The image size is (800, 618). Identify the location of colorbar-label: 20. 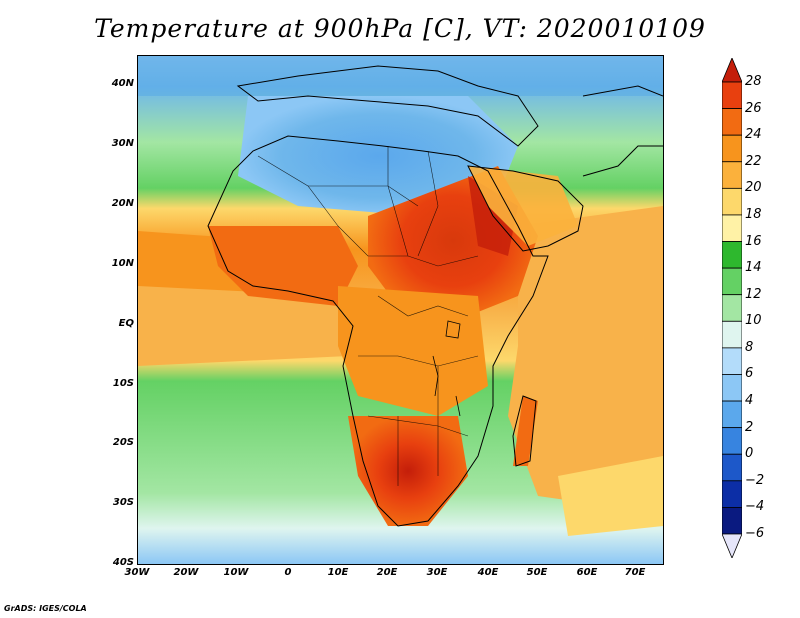
(753, 188).